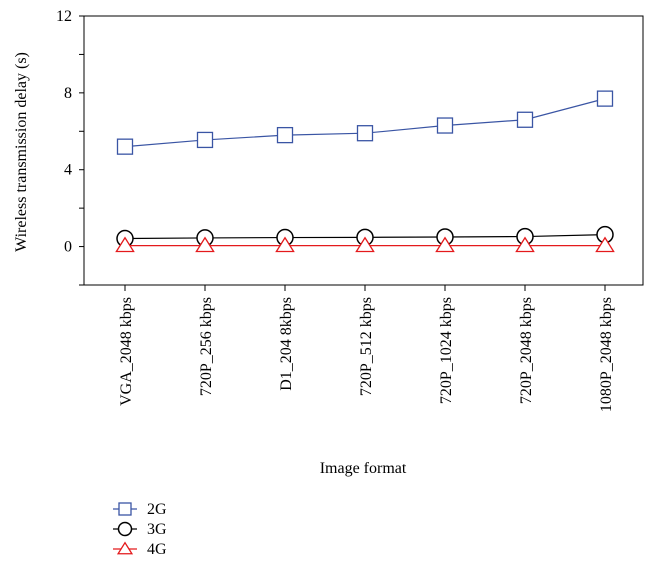  Describe the element at coordinates (363, 468) in the screenshot. I see `x-axis-title: Image format` at that location.